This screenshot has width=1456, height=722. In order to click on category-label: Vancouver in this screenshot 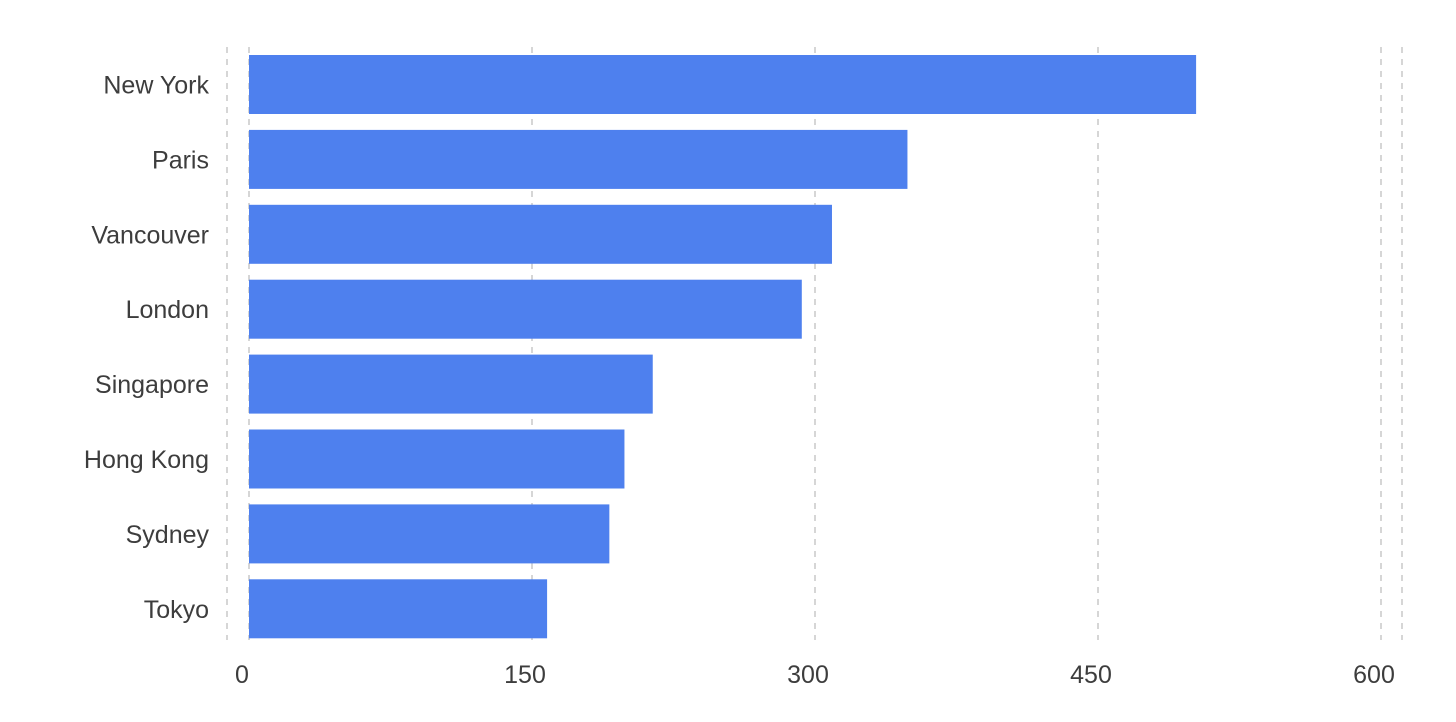, I will do `click(150, 235)`.